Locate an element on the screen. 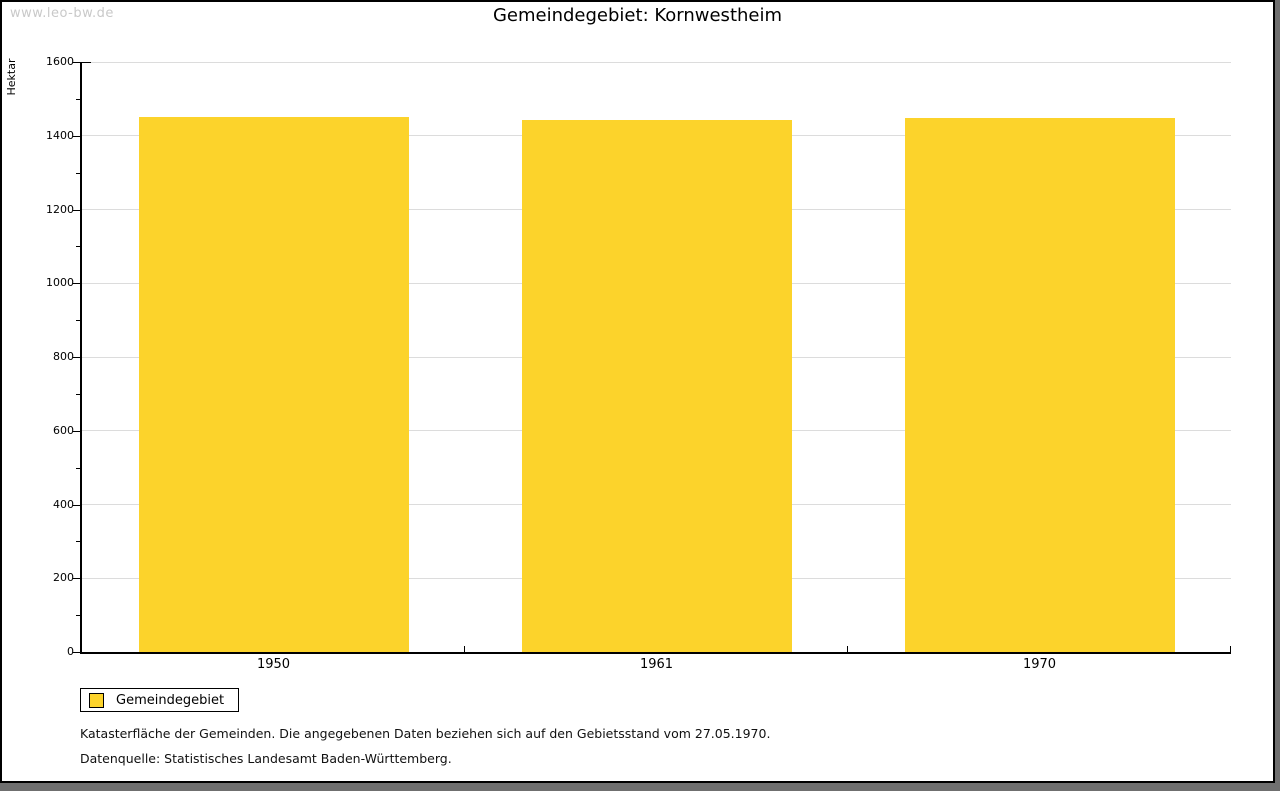 Image resolution: width=1280 pixels, height=791 pixels. y-tick-label: 1400 is located at coordinates (60, 135).